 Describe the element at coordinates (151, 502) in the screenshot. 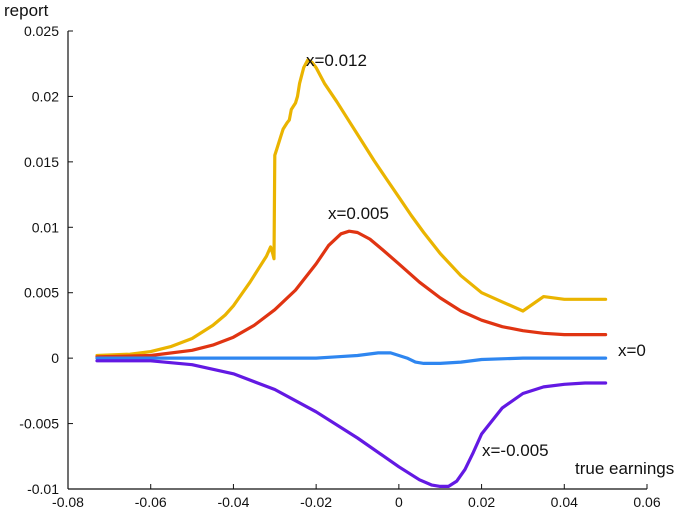

I see `x-tick-label: -0.06` at that location.